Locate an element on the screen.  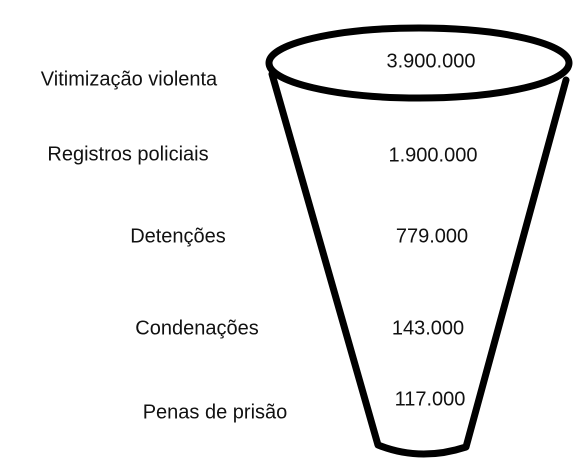
funnel-top is located at coordinates (419, 63).